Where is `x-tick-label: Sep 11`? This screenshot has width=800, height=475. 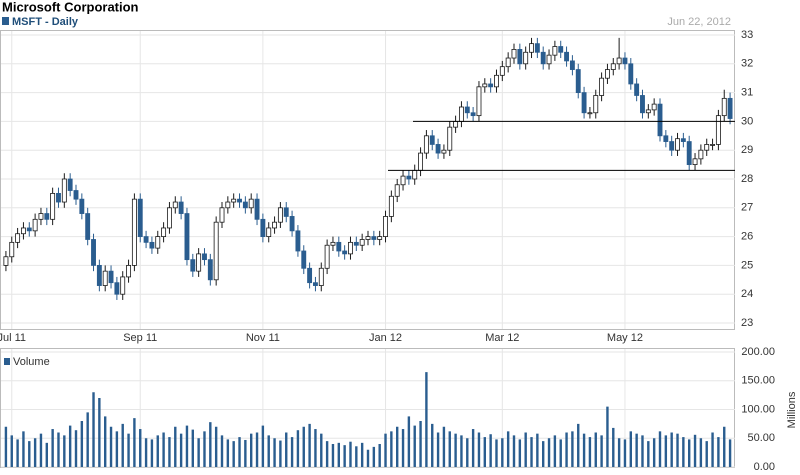
x-tick-label: Sep 11 is located at coordinates (140, 338).